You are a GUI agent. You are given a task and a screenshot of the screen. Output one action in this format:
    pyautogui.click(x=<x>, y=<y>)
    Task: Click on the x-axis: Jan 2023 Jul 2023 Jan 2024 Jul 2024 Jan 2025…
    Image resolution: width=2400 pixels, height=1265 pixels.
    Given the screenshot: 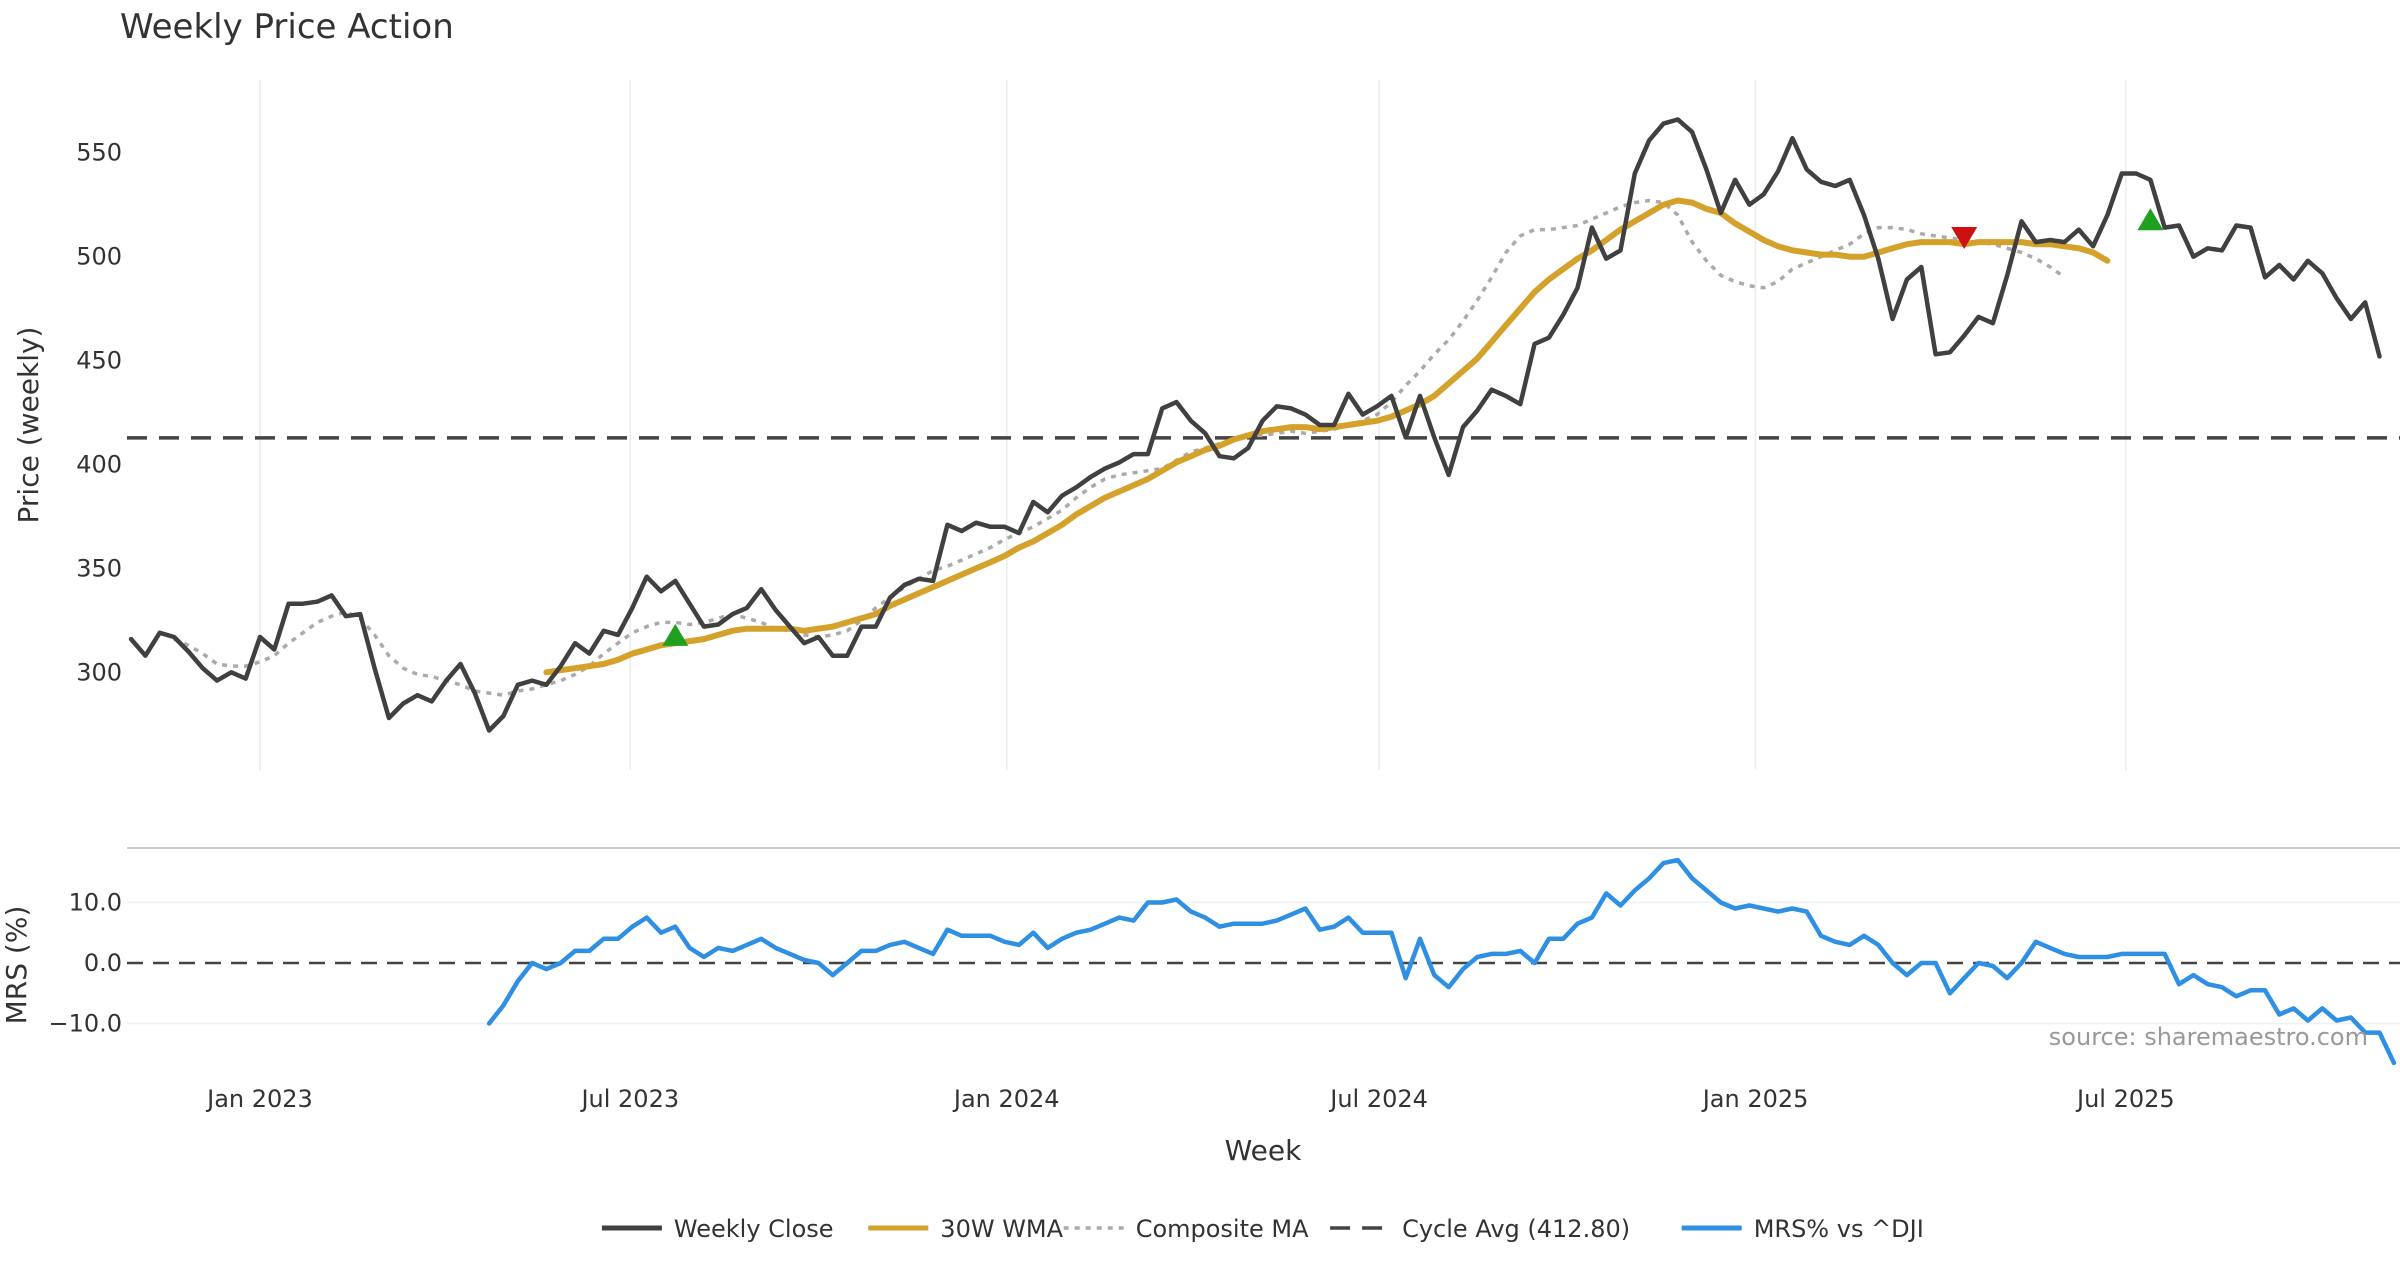 What is the action you would take?
    pyautogui.click(x=1190, y=1099)
    